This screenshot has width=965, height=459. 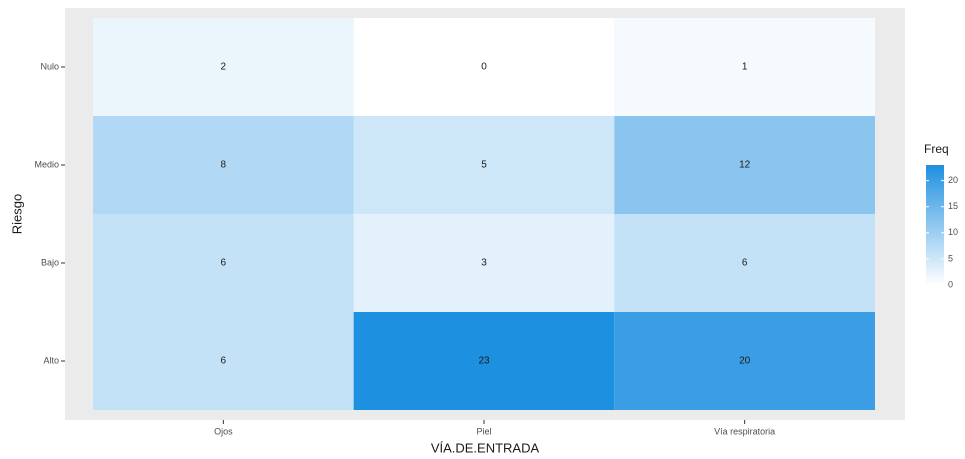 I want to click on legend-title: Freq, so click(x=936, y=149).